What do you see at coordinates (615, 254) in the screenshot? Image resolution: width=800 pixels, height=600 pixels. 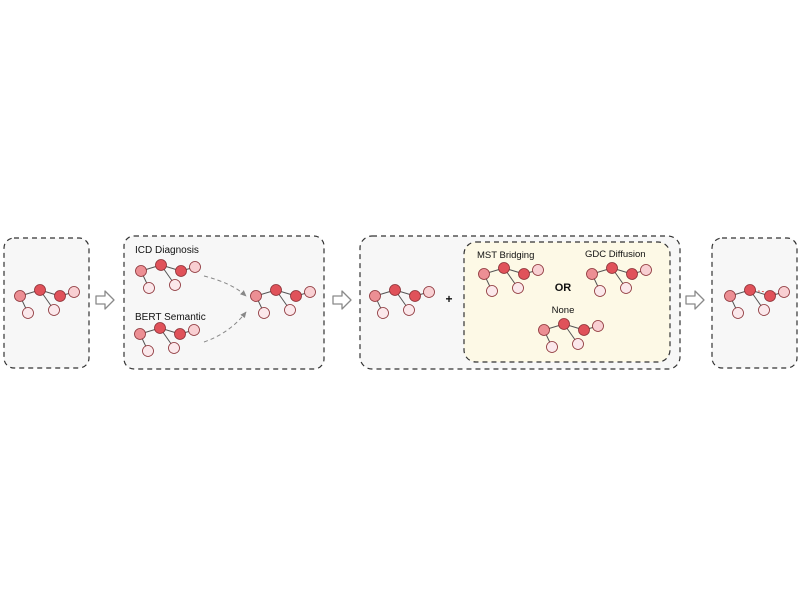 I see `gdc-diffusion-label: GDC Diffusion` at bounding box center [615, 254].